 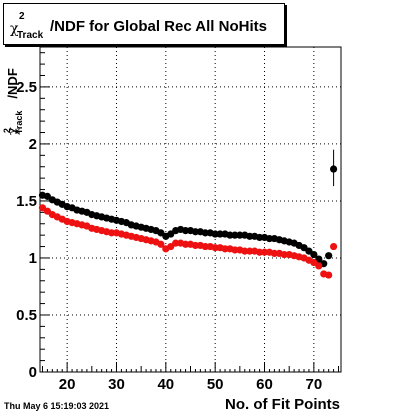 What do you see at coordinates (26, 315) in the screenshot?
I see `y-tick-label: 0.5` at bounding box center [26, 315].